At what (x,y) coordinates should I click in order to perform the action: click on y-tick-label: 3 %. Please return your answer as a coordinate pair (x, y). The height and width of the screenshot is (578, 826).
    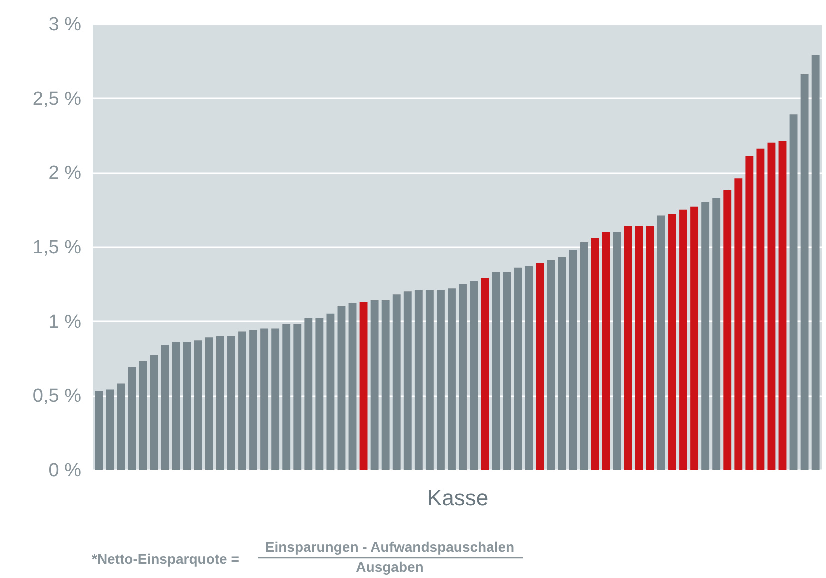
    Looking at the image, I should click on (65, 25).